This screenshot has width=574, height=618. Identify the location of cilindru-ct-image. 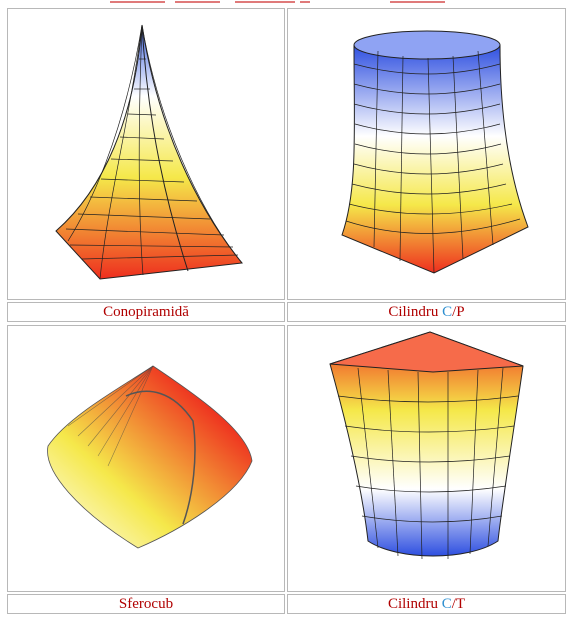
(426, 445).